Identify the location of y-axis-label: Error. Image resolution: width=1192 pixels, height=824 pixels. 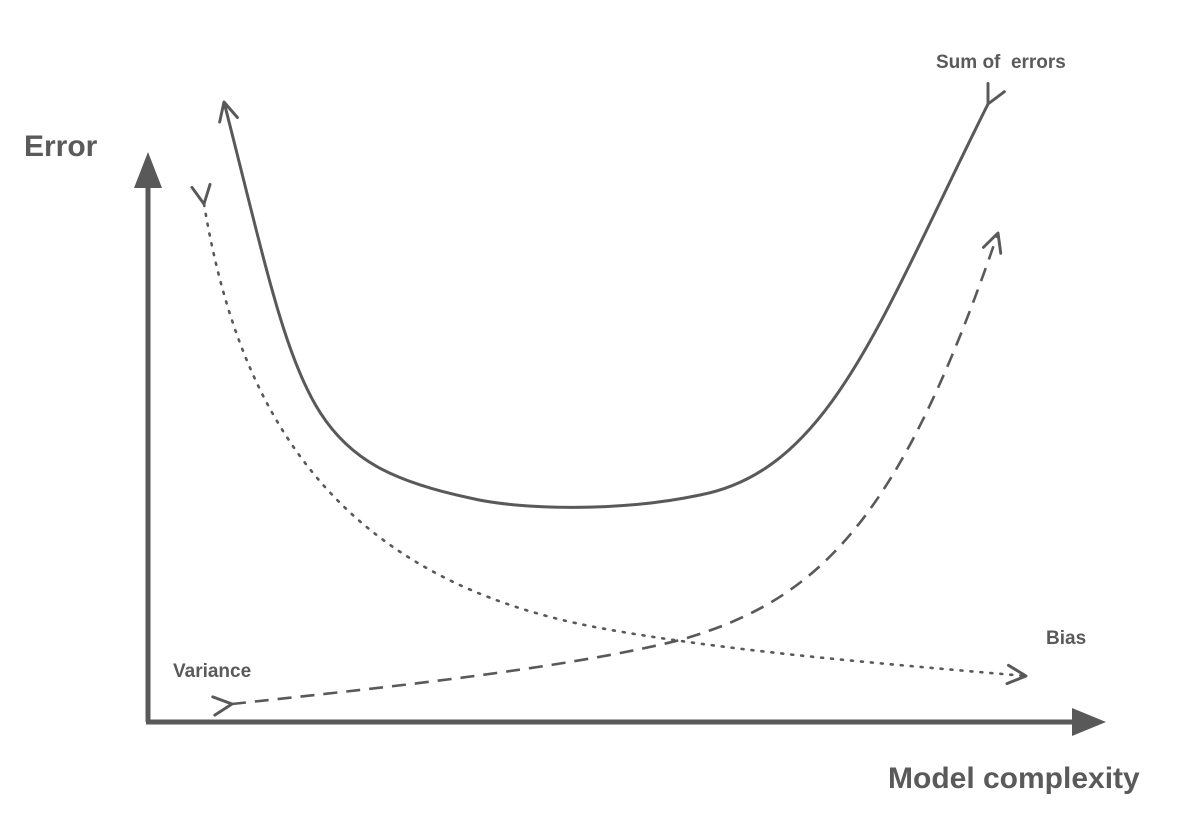
(61, 146).